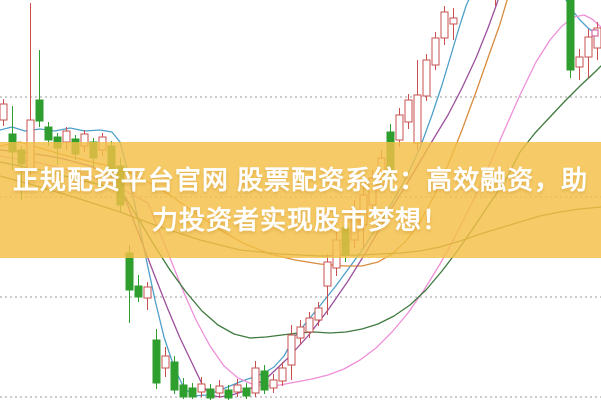 The height and width of the screenshot is (400, 601). I want to click on promo-banner-line1: 正规配资平台官网 股票配资系统：高效融资，助, so click(300, 180).